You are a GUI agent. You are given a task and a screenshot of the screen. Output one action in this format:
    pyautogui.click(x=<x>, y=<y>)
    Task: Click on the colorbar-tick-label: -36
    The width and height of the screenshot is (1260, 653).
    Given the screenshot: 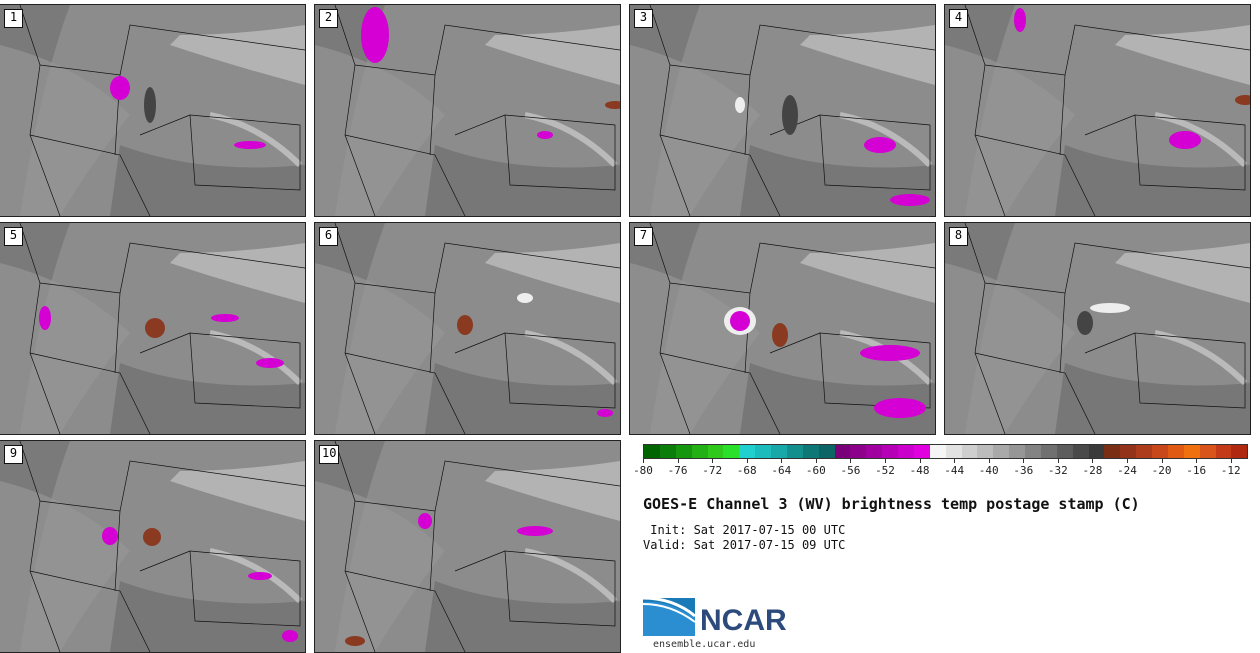 What is the action you would take?
    pyautogui.click(x=1023, y=470)
    